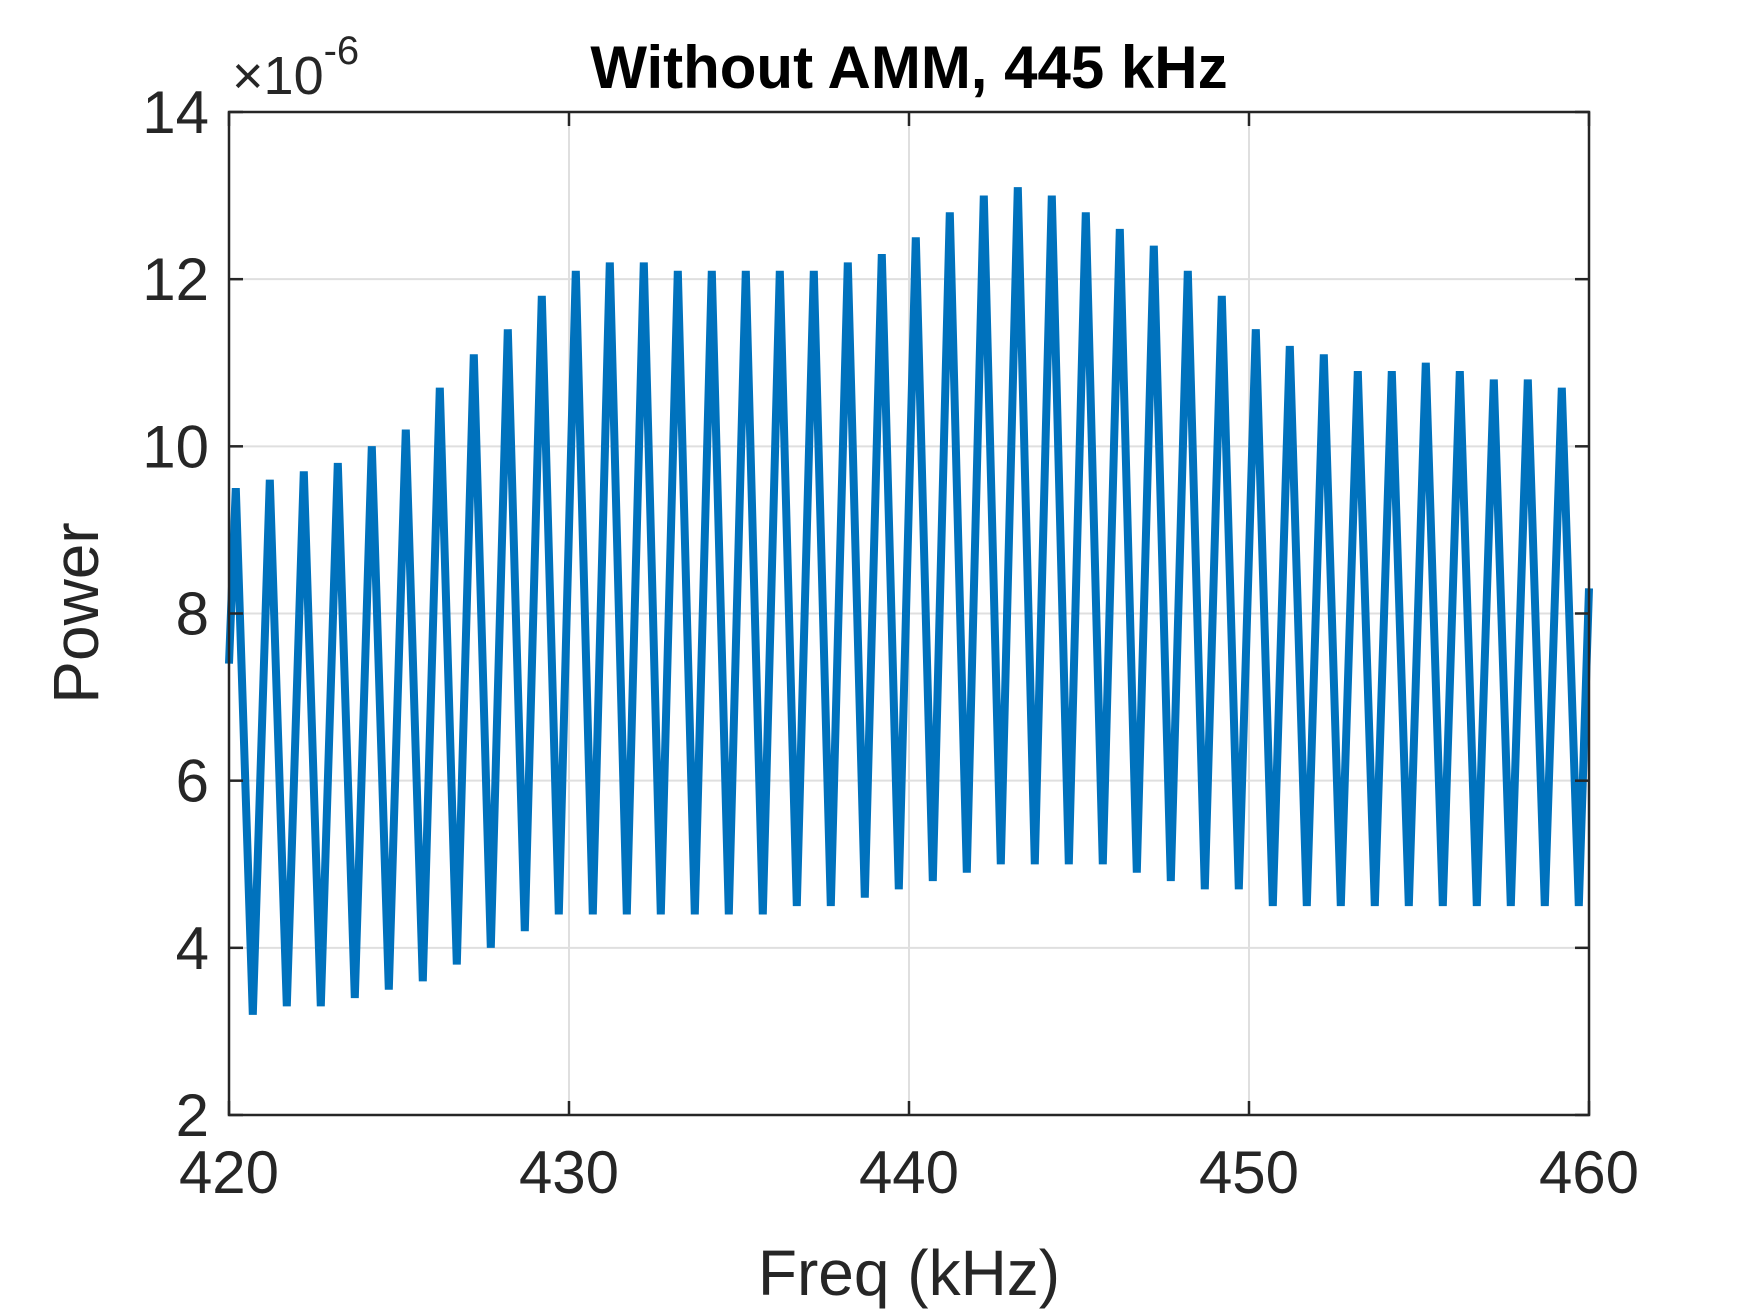 The image size is (1750, 1313). Describe the element at coordinates (278, 76) in the screenshot. I see `y-multiplier-base: ×10` at that location.